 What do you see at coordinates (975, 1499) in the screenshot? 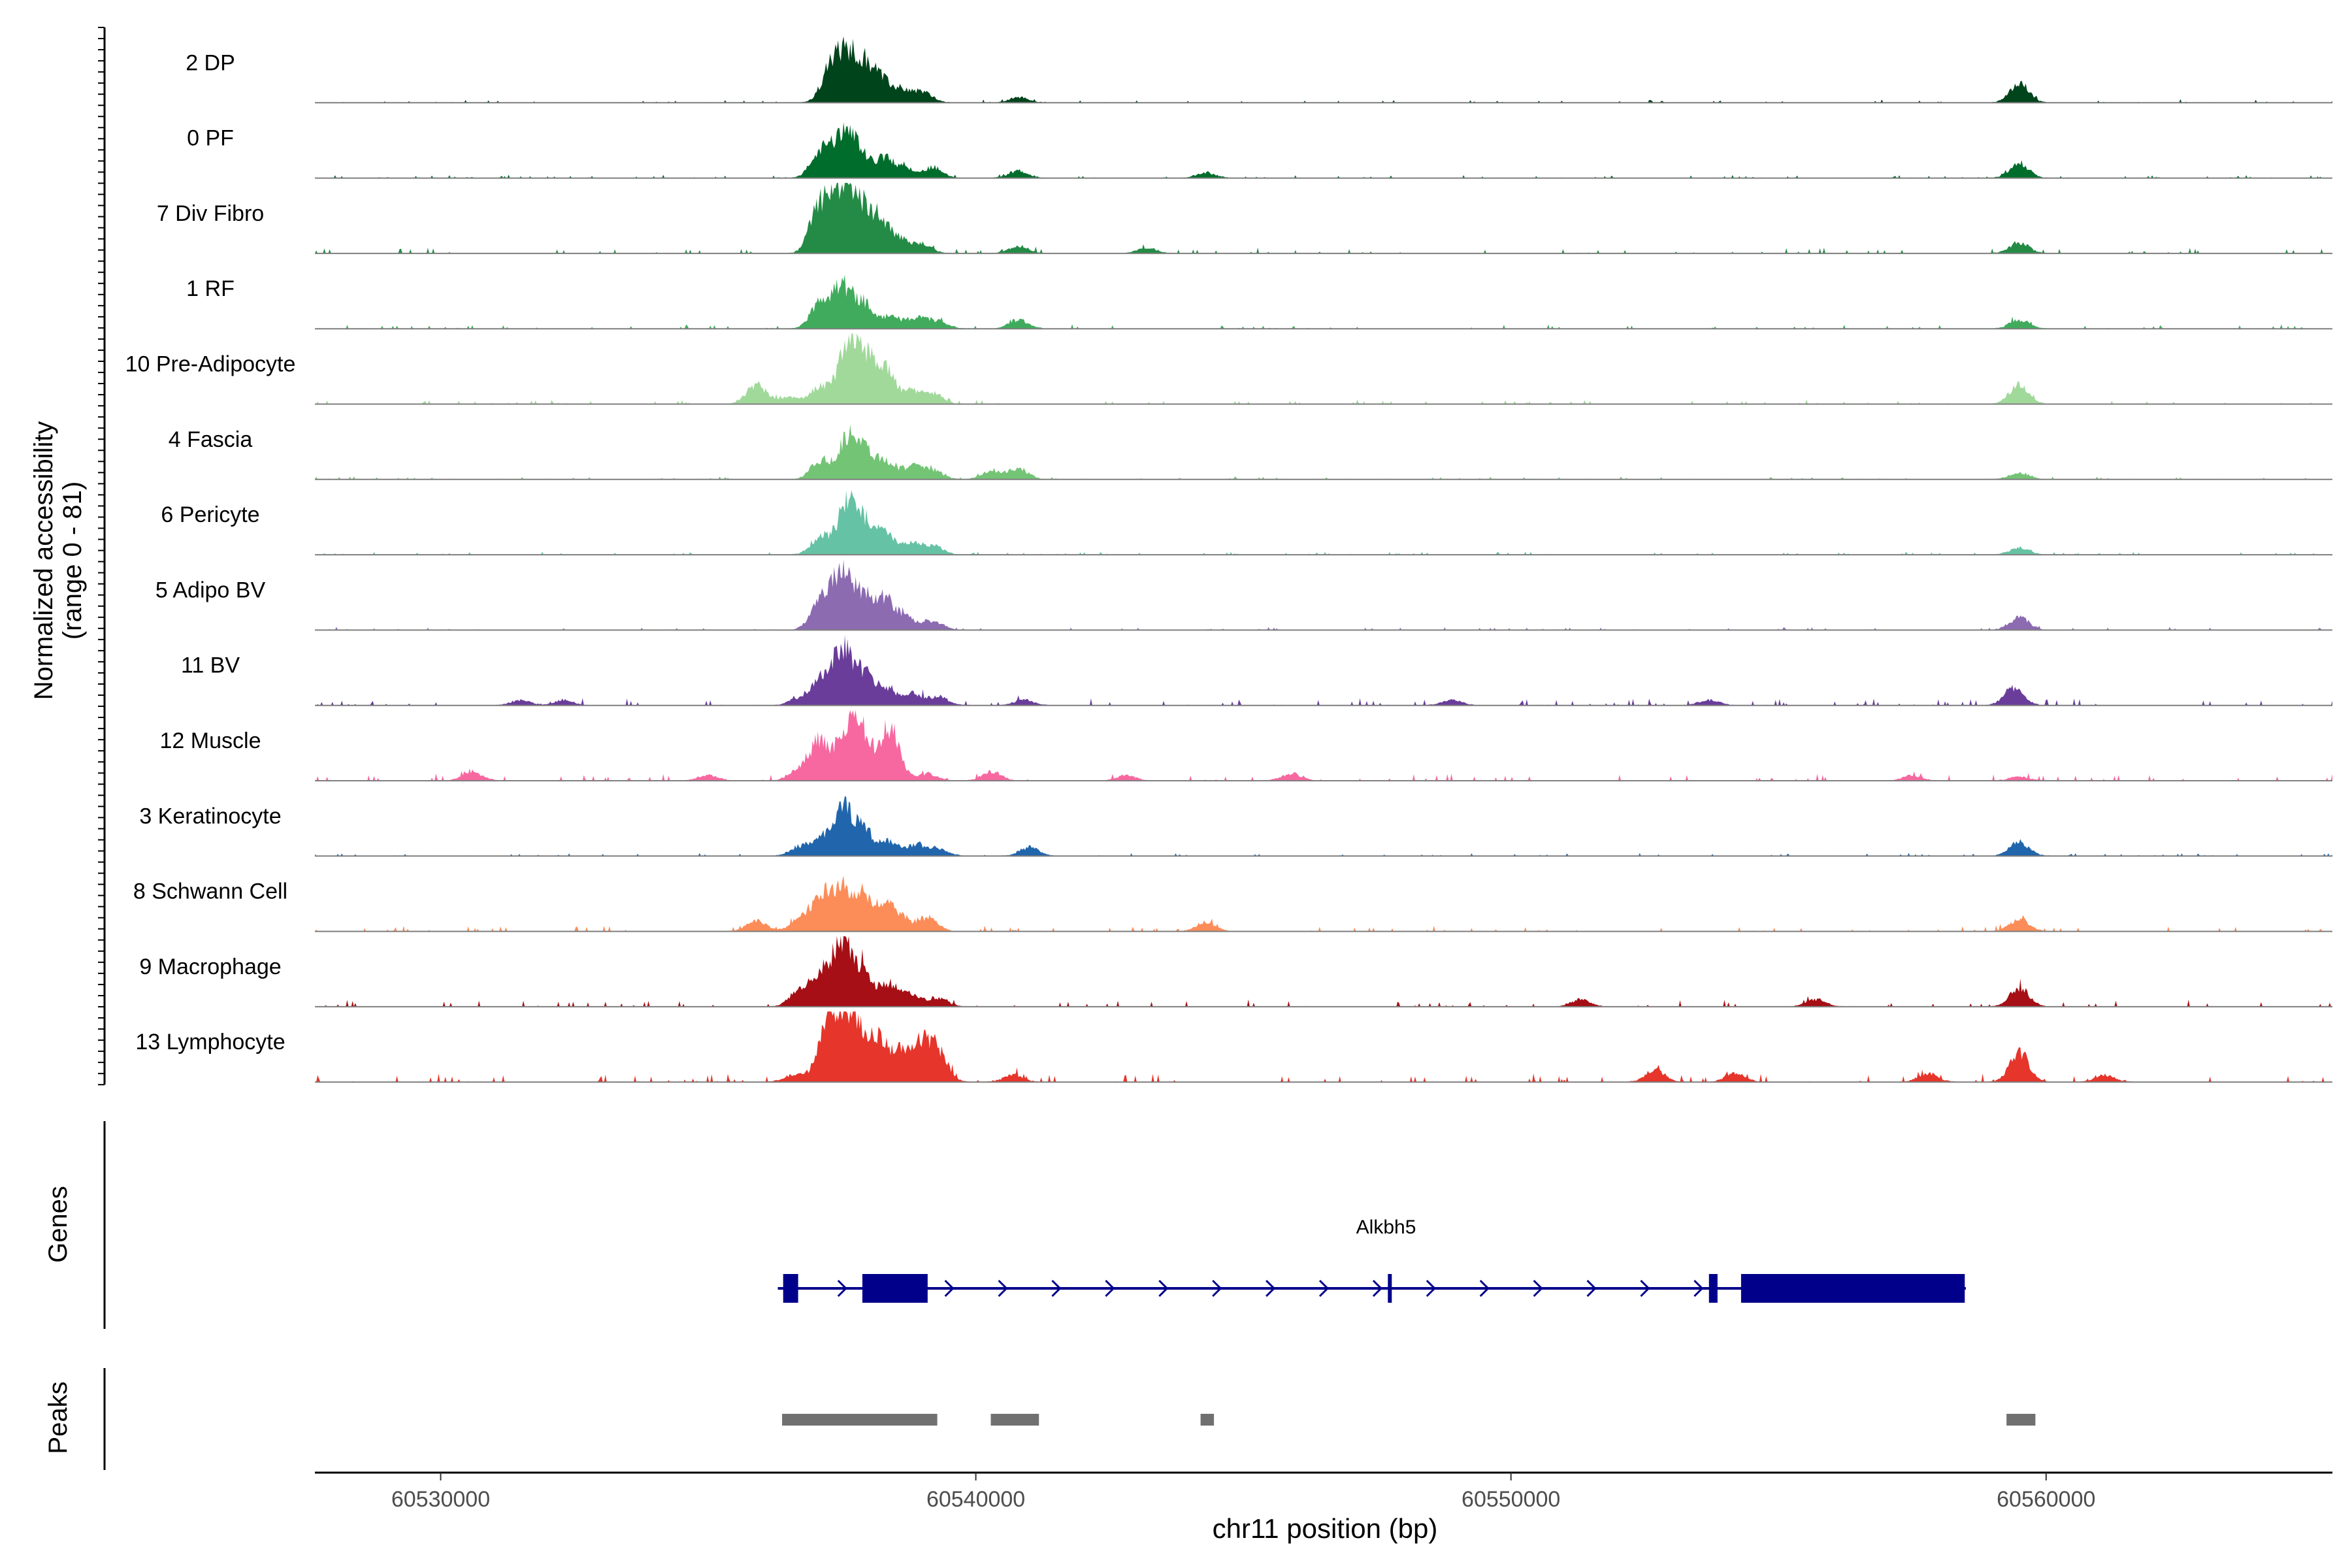
I see `x-tick-label: 60540000` at bounding box center [975, 1499].